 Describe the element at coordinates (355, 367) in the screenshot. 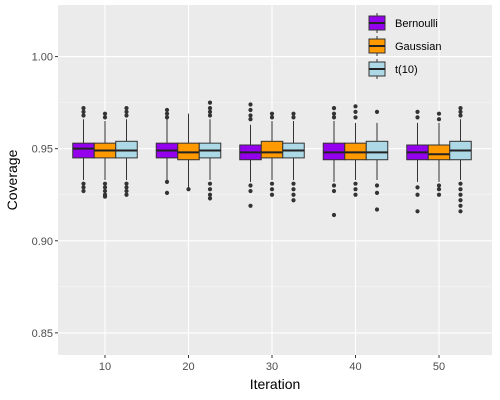

I see `x-tick-label: 40` at that location.